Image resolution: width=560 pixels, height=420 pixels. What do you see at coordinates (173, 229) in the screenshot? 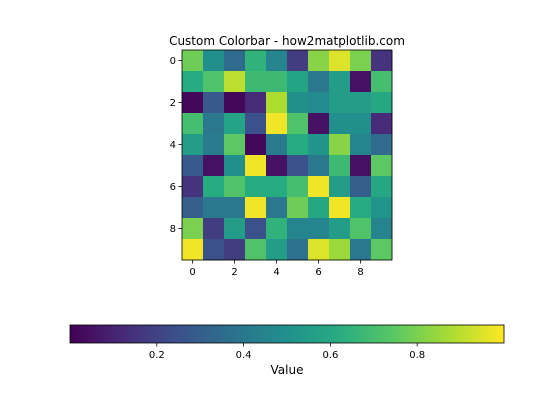
I see `y-tick-label-4: 8` at bounding box center [173, 229].